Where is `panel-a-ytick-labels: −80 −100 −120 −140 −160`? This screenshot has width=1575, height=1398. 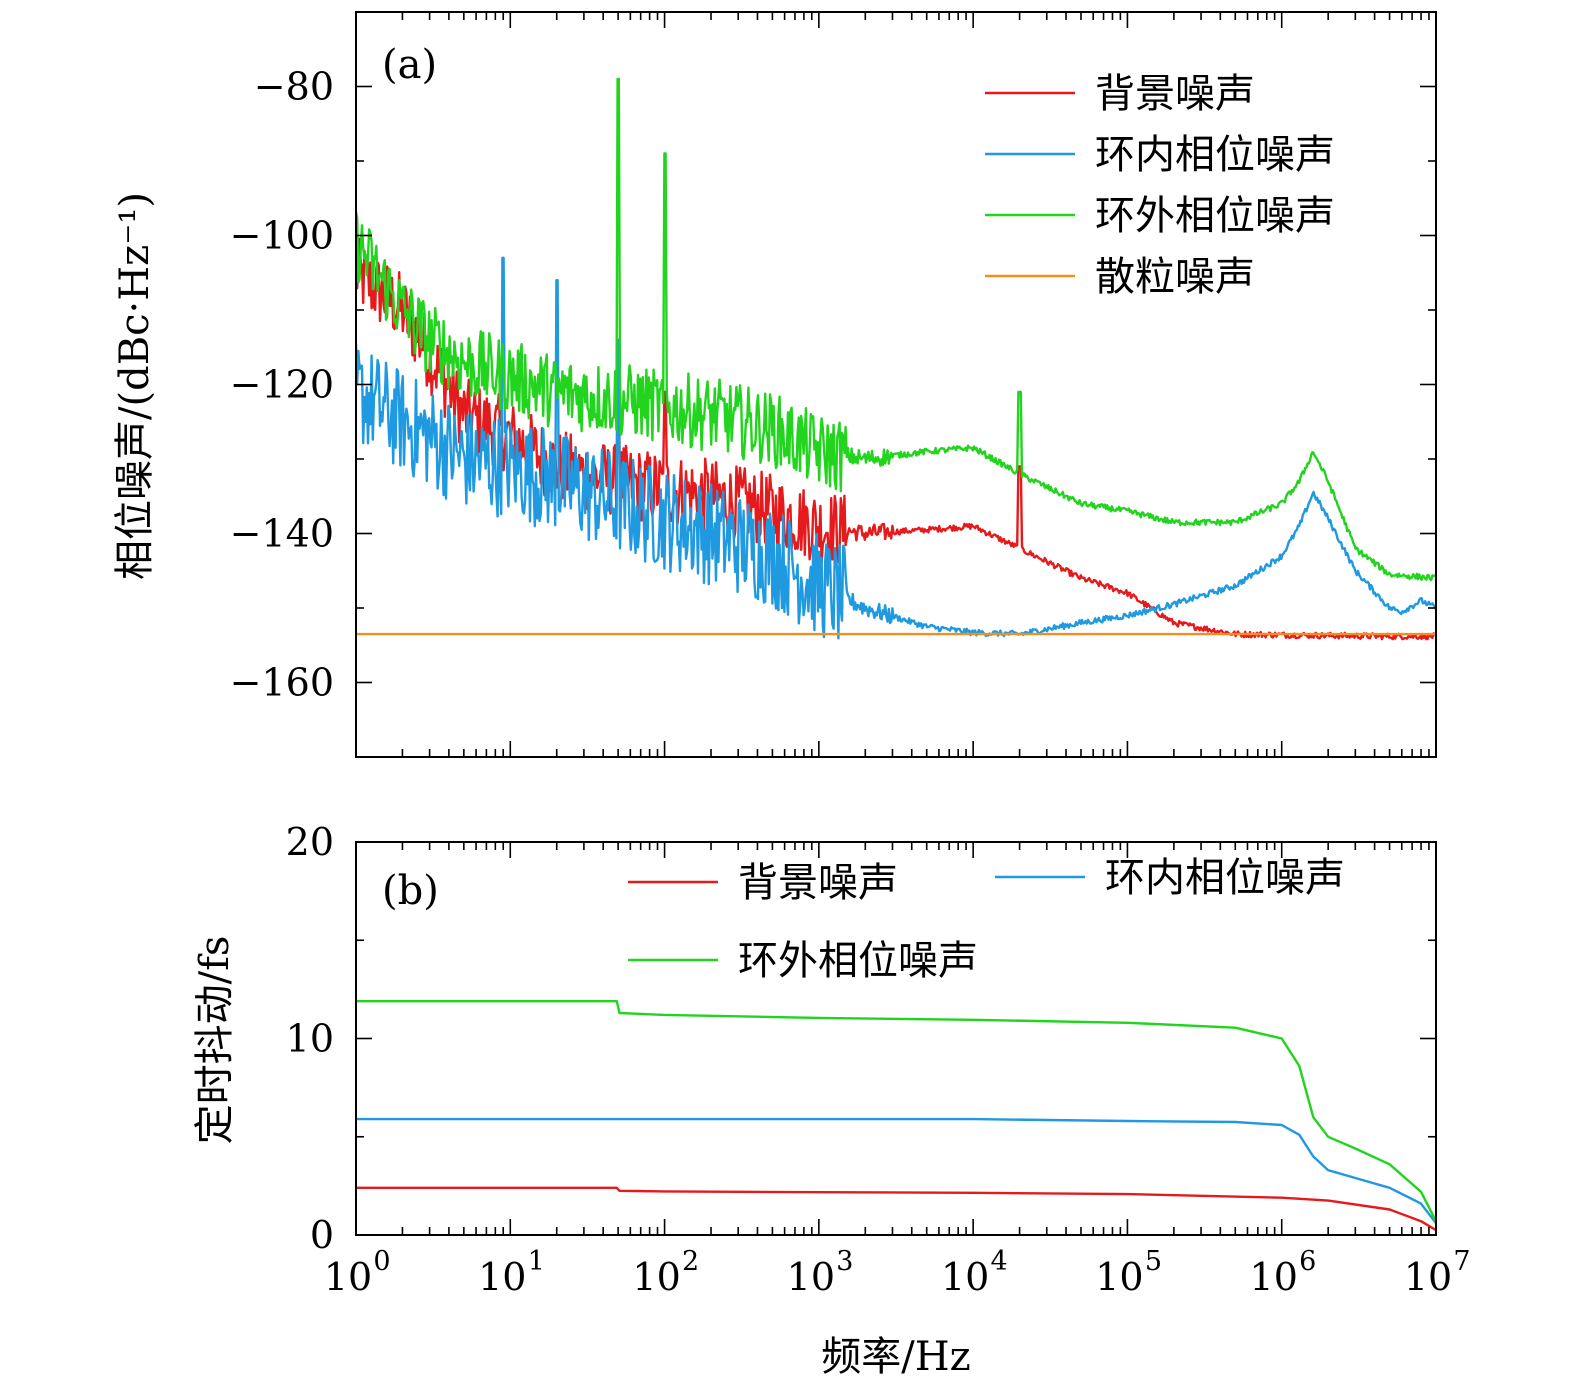
panel-a-ytick-labels: −80 −100 −120 −140 −160 is located at coordinates (282, 385).